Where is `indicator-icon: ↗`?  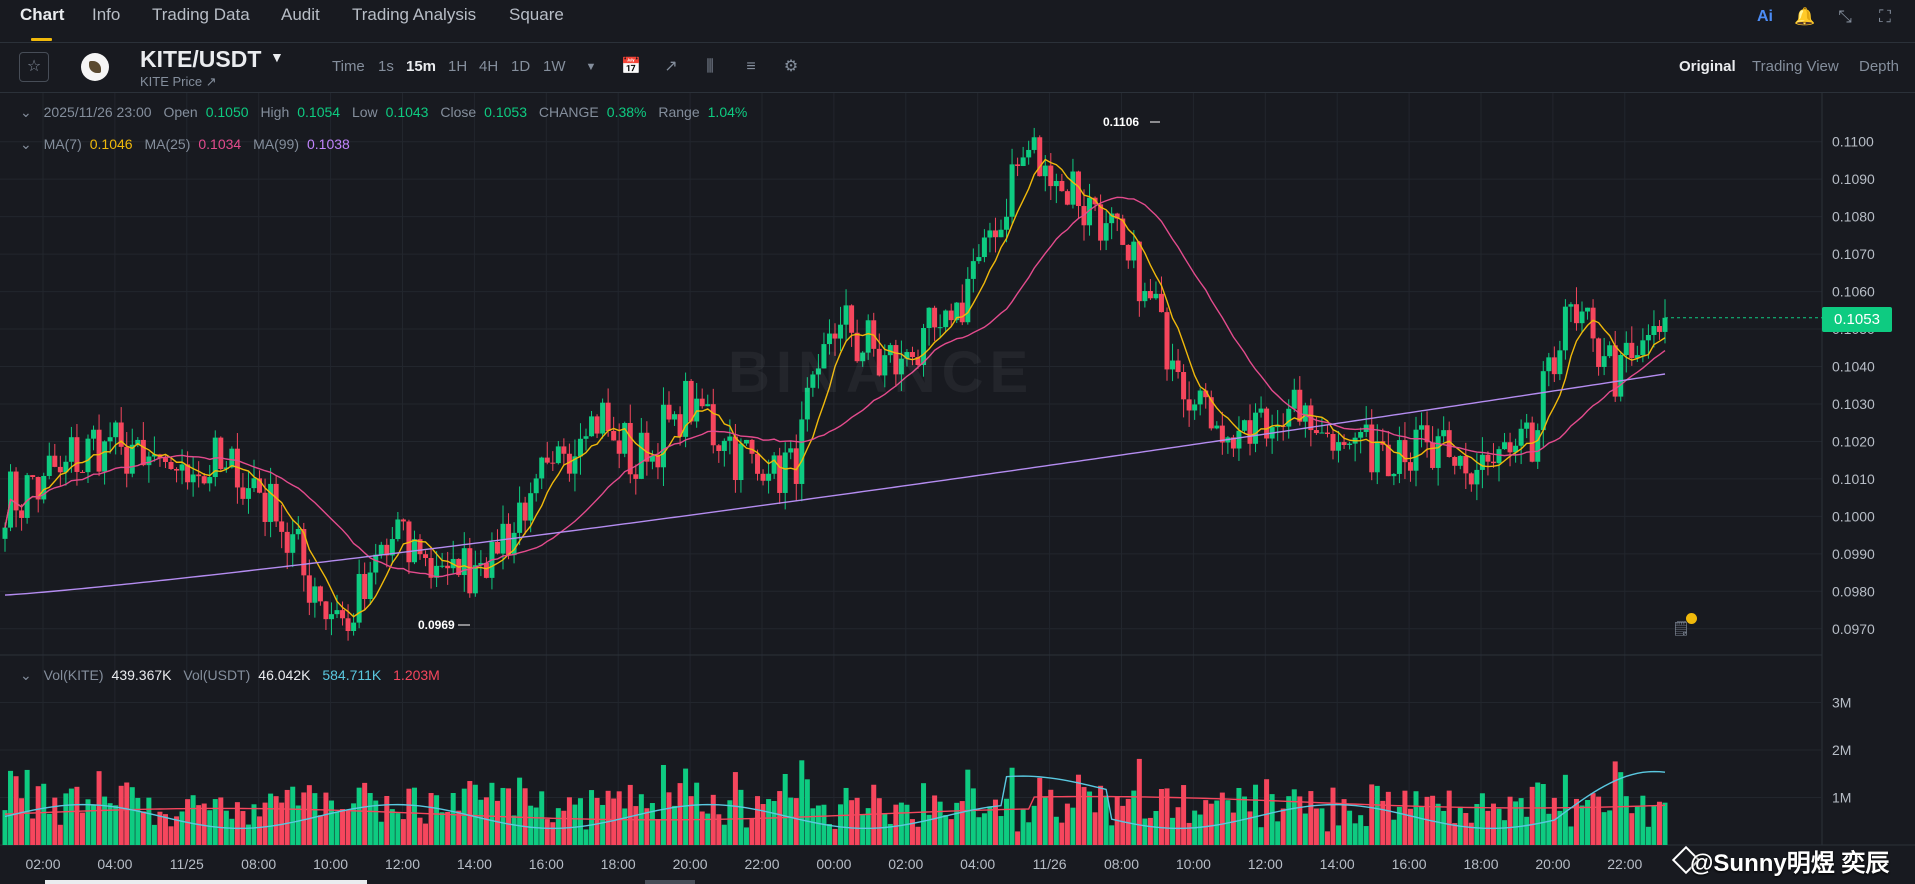
indicator-icon: ↗ is located at coordinates (671, 66).